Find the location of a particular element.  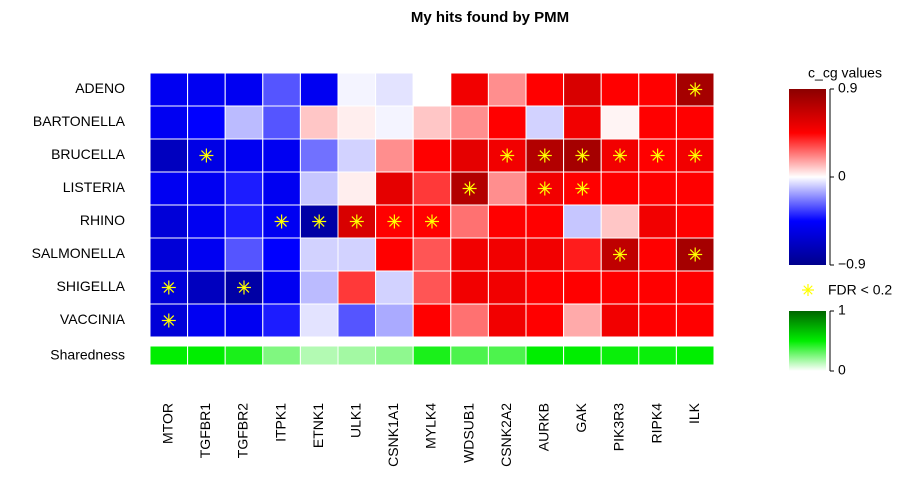

column-label: PIK3R3 is located at coordinates (619, 427).